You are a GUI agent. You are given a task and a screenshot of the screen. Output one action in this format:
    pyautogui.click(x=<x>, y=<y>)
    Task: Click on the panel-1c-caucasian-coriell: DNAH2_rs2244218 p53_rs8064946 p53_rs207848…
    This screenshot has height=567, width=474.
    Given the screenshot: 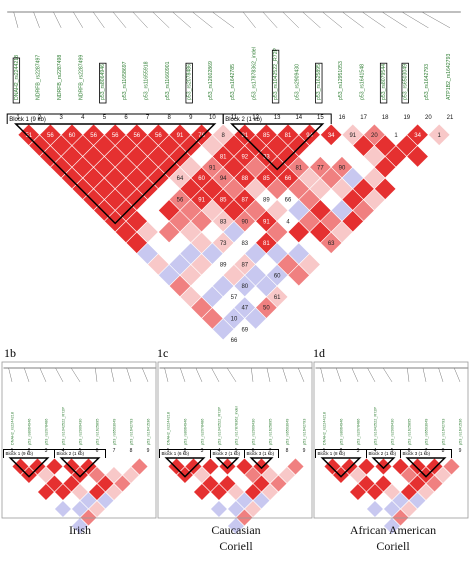 What is the action you would take?
    pyautogui.click(x=235, y=448)
    